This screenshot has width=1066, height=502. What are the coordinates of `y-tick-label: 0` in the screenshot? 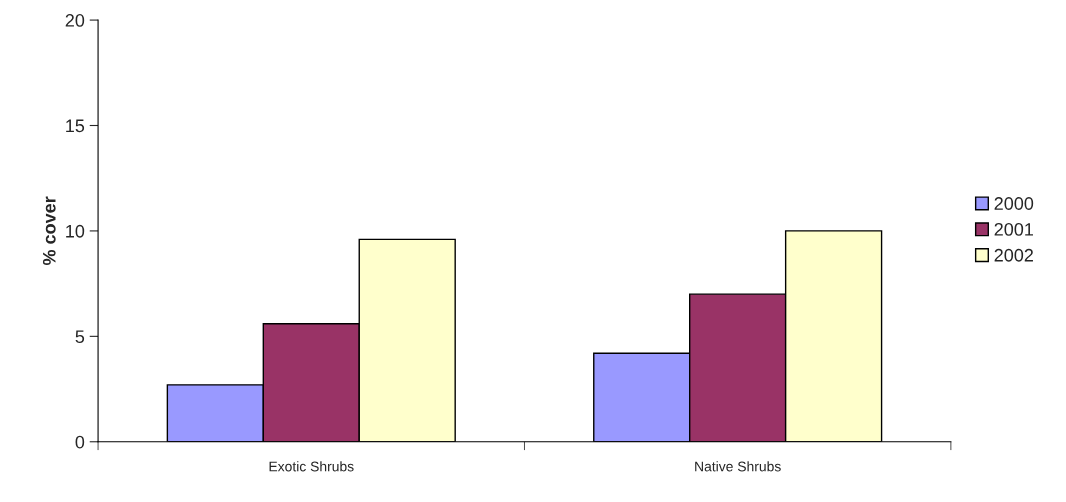 It's located at (80, 442).